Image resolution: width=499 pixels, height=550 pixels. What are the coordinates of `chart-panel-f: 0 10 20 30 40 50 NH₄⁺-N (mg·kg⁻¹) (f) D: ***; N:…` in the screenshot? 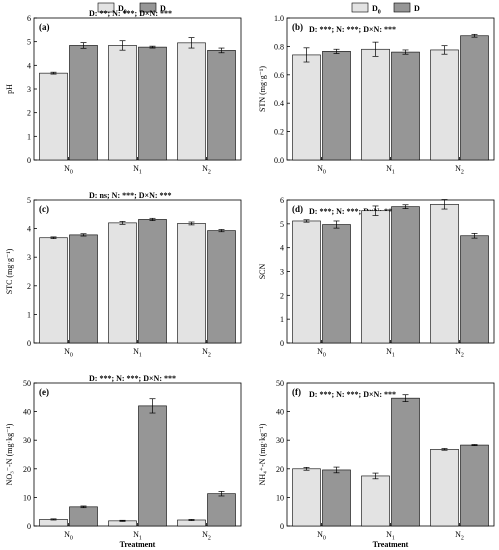 It's located at (376, 464).